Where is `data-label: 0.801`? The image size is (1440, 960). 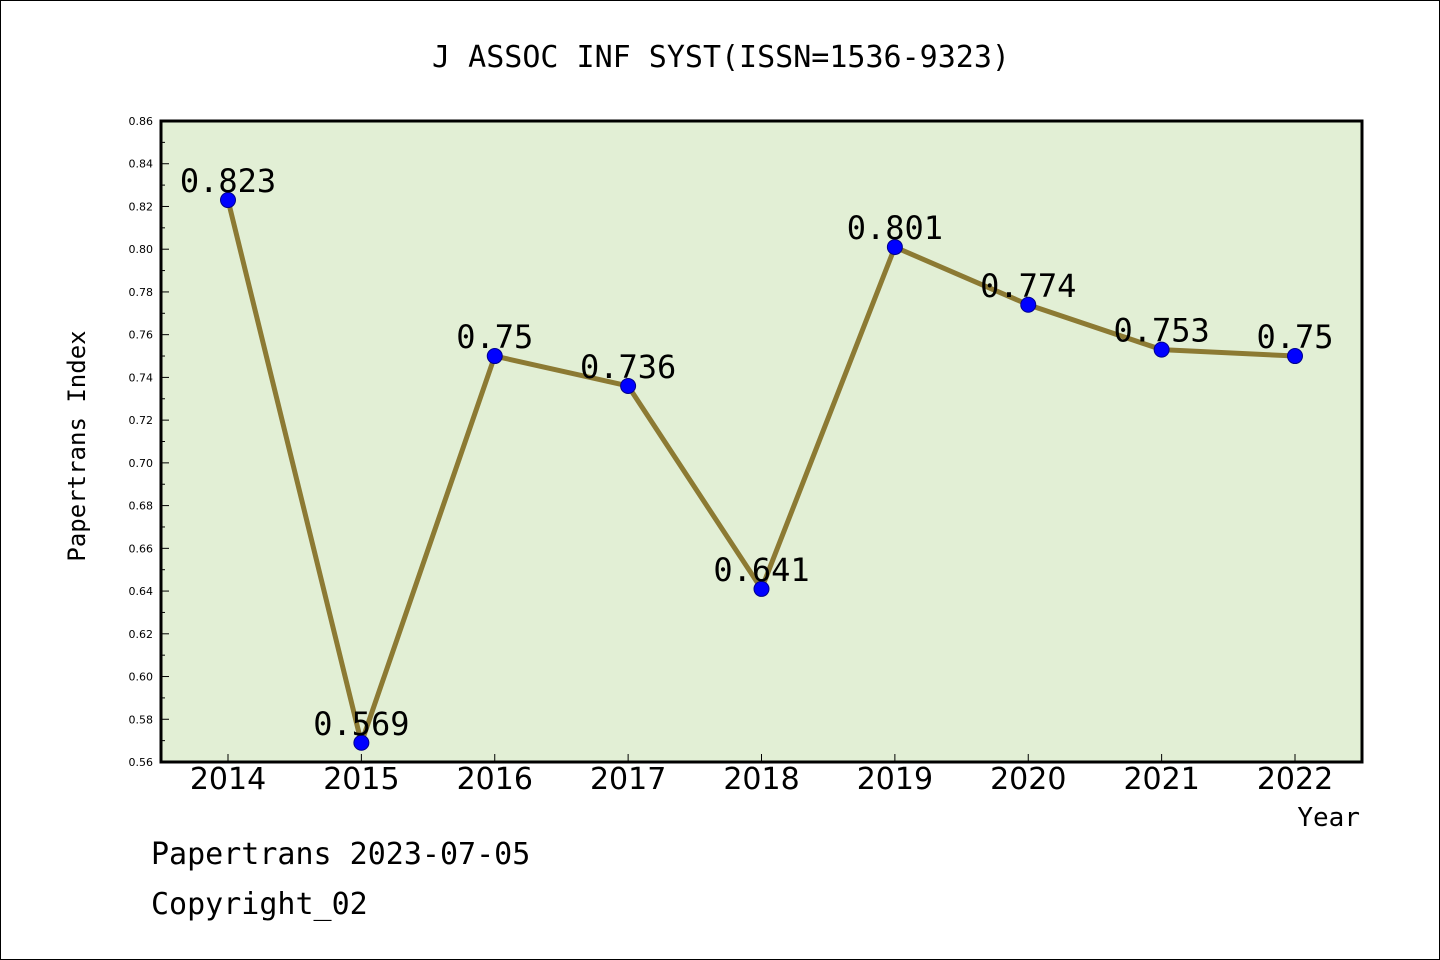 data-label: 0.801 is located at coordinates (895, 228).